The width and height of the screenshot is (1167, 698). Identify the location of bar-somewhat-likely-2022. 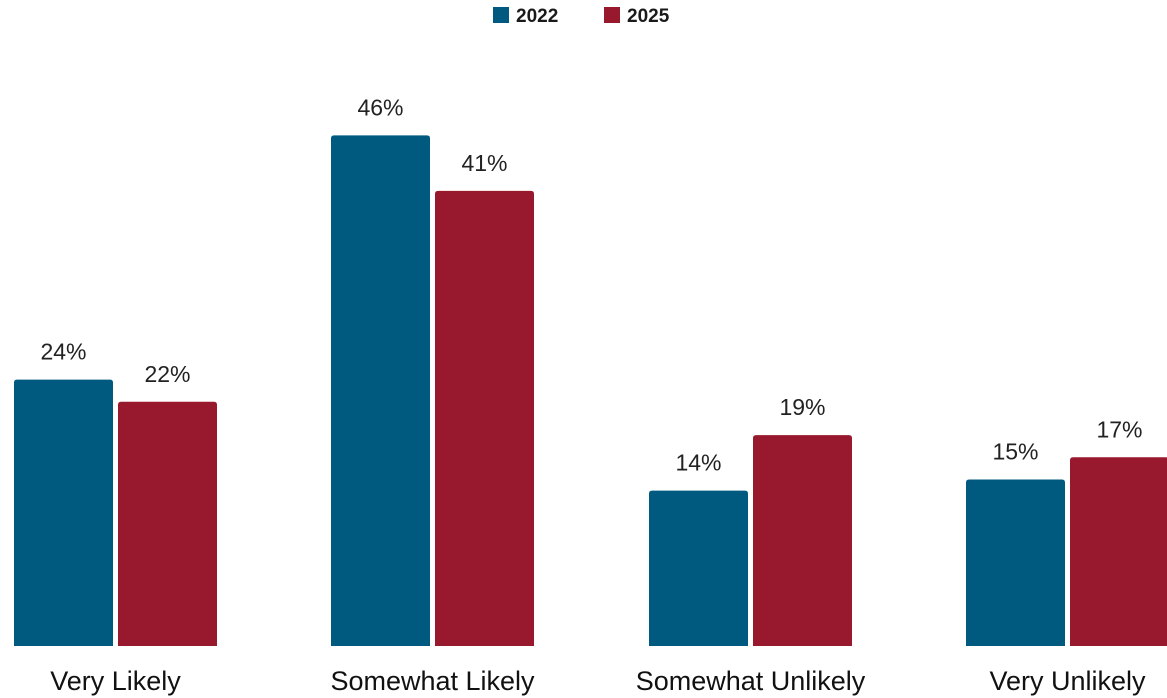
(380, 390).